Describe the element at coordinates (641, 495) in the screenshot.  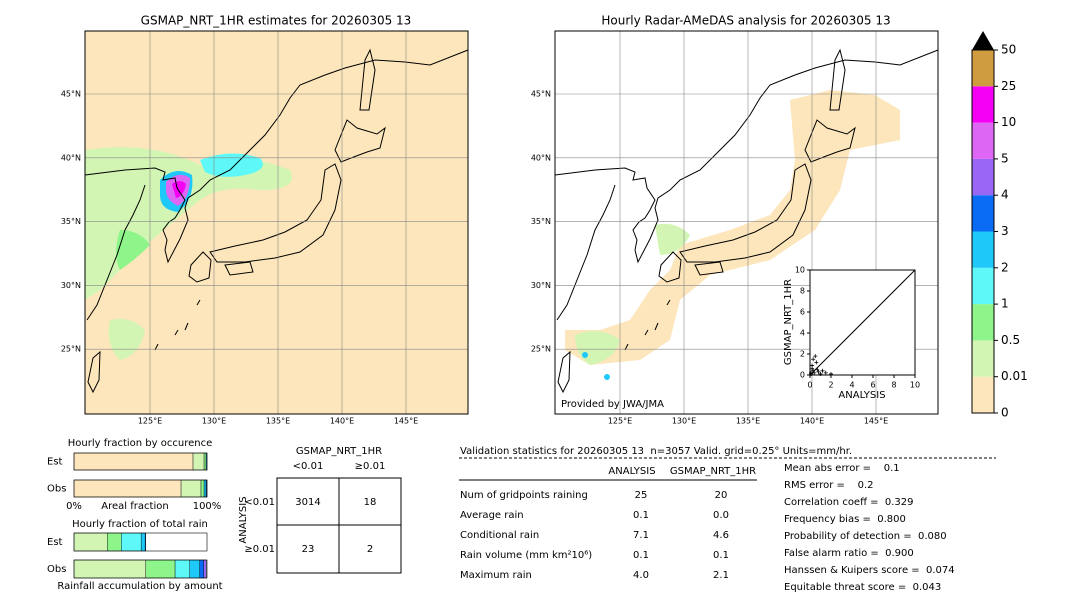
I see `value: 25` at that location.